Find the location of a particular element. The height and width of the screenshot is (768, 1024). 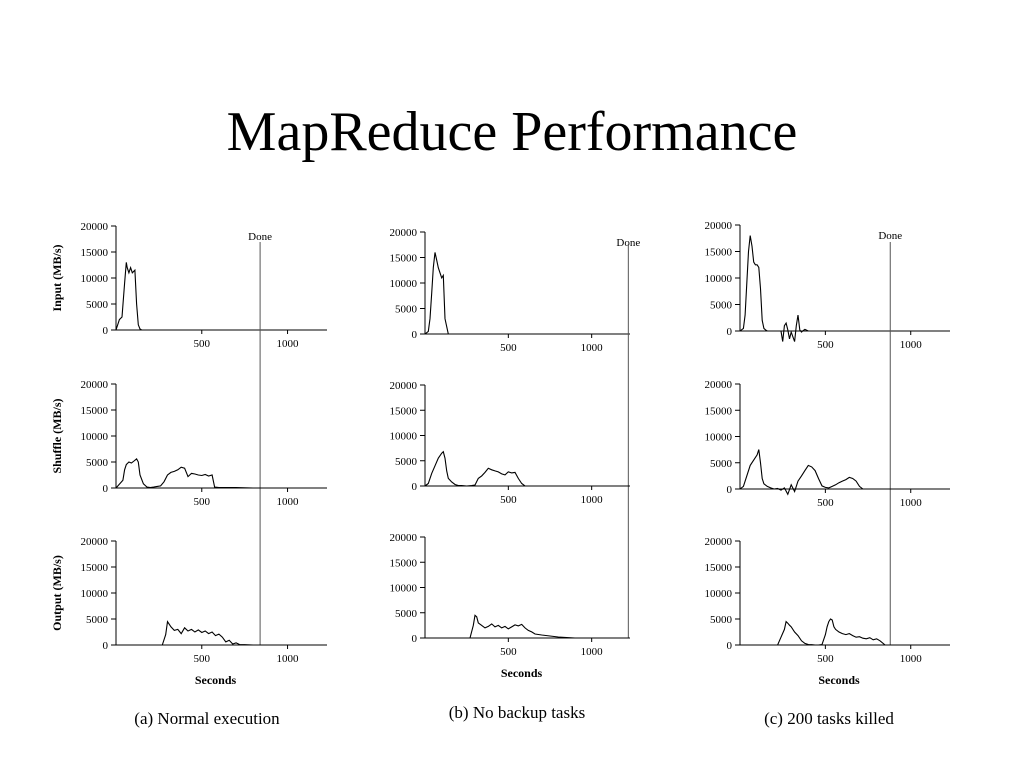

subplot-c-input: 0 5000 10000 15000 20000 500 1000 Done is located at coordinates (827, 285).